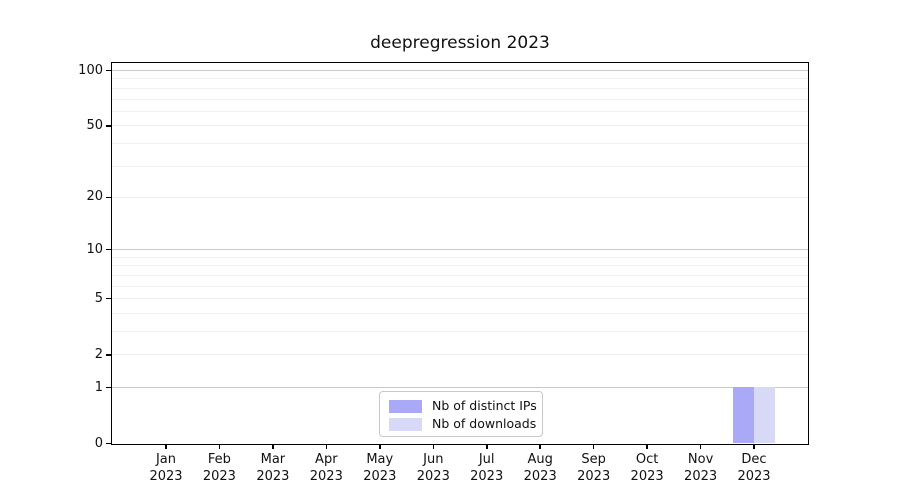  Describe the element at coordinates (540, 468) in the screenshot. I see `x-tick-label-aug: Aug 2023` at that location.